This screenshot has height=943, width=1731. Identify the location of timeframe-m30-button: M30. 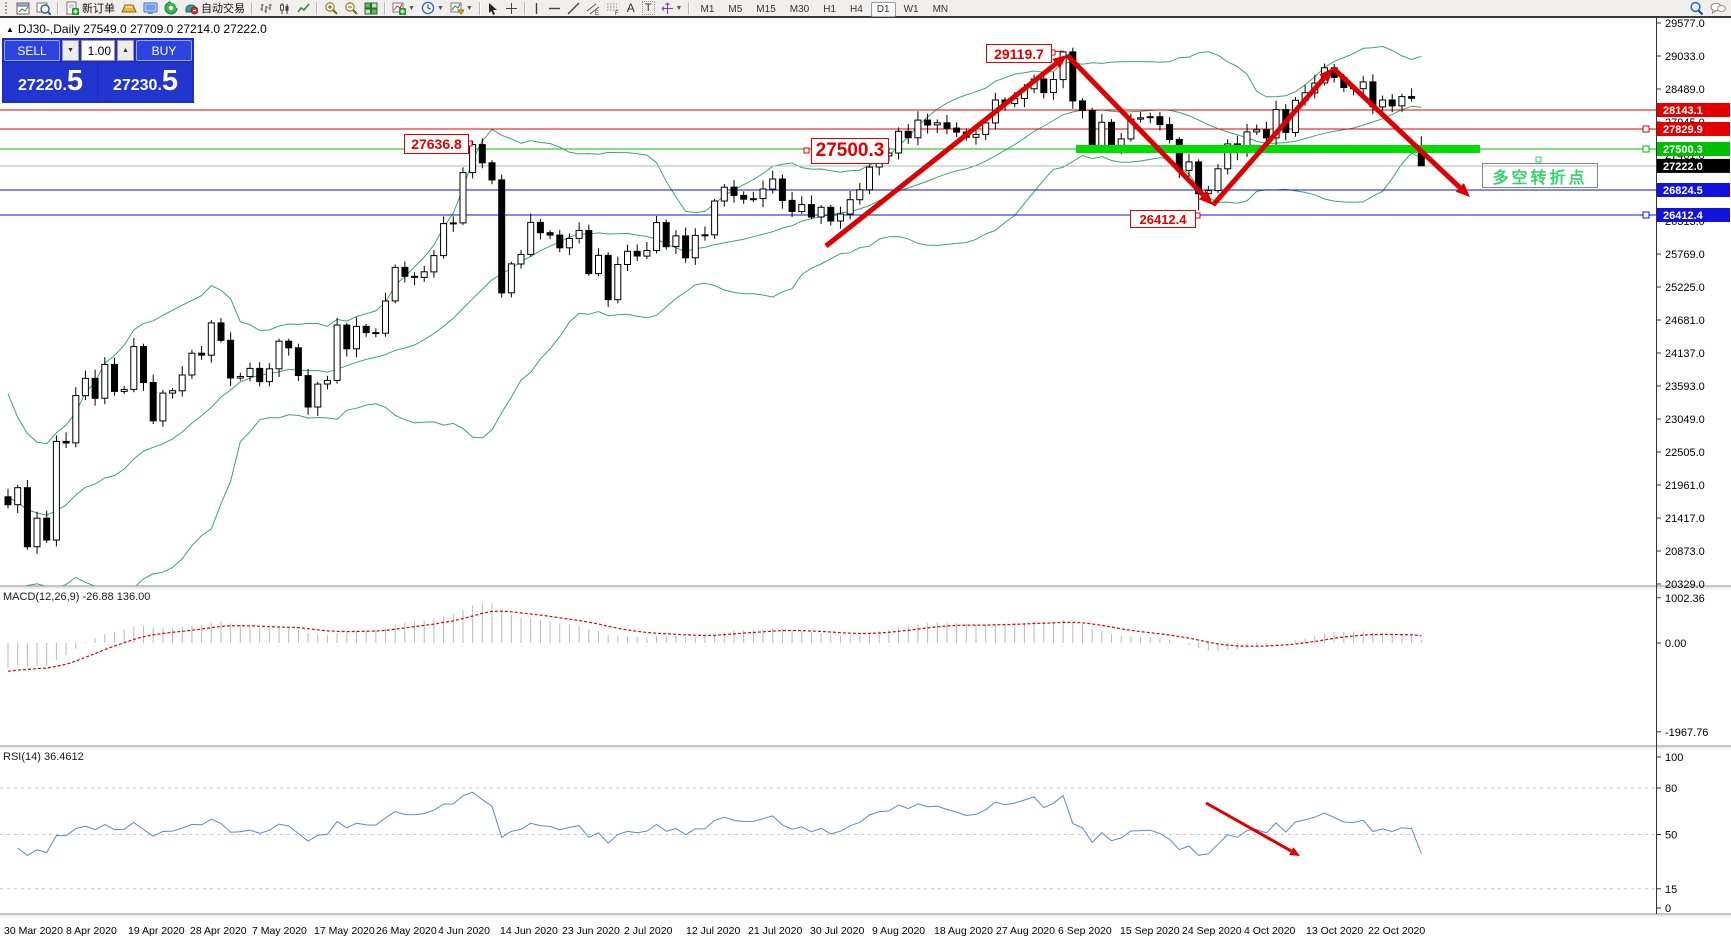
(799, 9).